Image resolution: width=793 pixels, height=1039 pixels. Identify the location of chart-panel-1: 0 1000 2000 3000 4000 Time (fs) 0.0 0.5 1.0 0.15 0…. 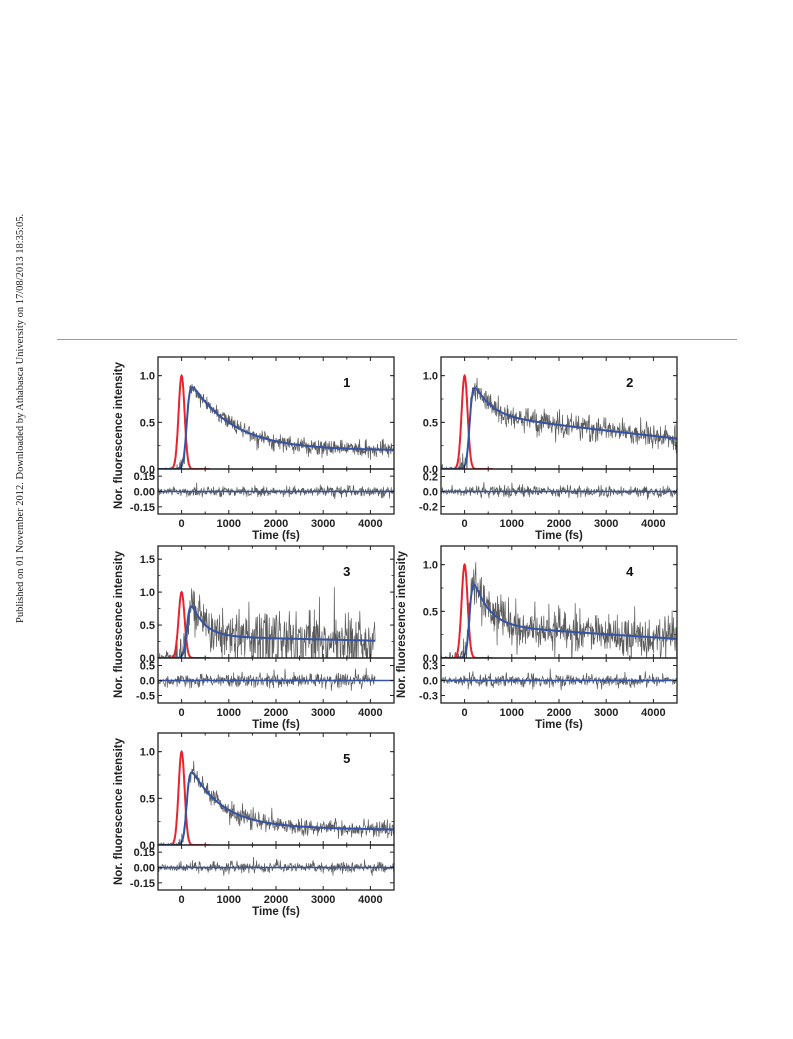
(254, 449).